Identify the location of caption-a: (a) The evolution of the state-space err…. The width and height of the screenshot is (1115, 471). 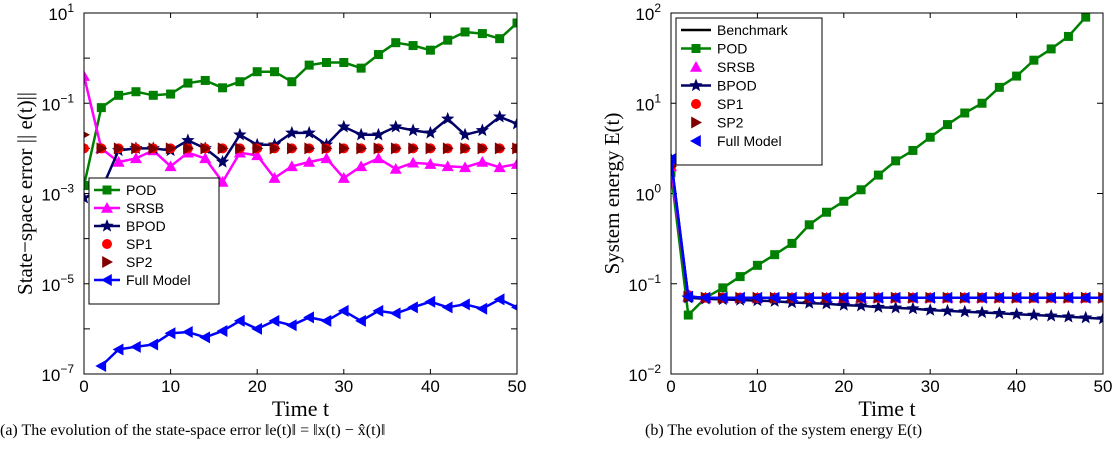
(193, 430).